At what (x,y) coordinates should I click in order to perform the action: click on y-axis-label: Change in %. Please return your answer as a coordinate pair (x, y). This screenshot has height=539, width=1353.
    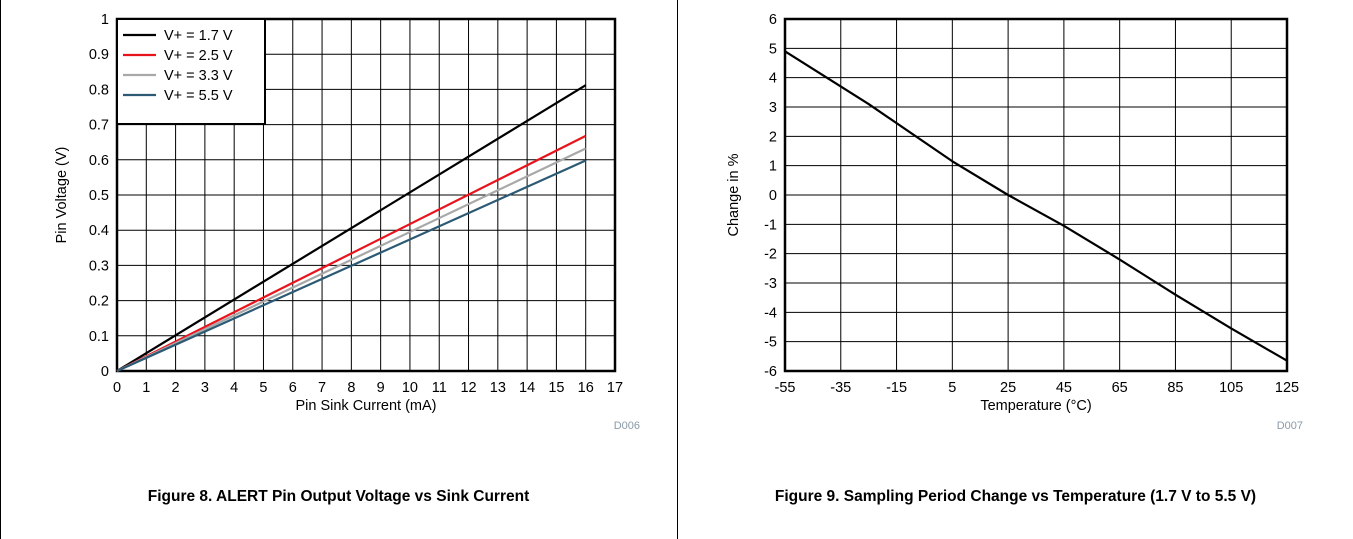
    Looking at the image, I should click on (734, 194).